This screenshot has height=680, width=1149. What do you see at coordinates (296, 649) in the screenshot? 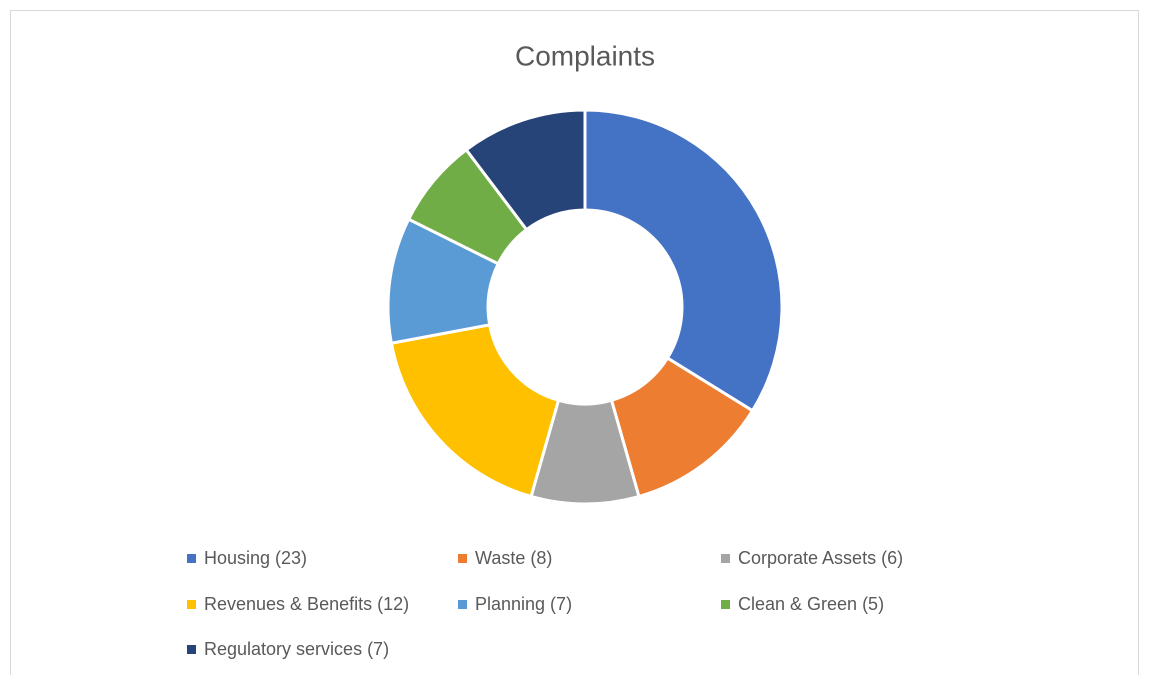
I see `legend-label: Regulatory services (7)` at bounding box center [296, 649].